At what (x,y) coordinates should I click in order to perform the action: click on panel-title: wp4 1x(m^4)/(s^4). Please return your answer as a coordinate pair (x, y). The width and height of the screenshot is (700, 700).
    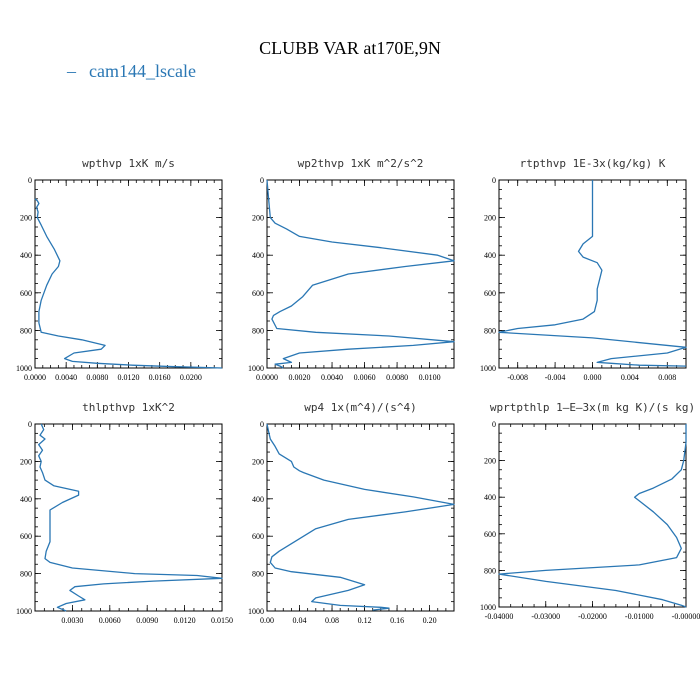
    Looking at the image, I should click on (360, 407).